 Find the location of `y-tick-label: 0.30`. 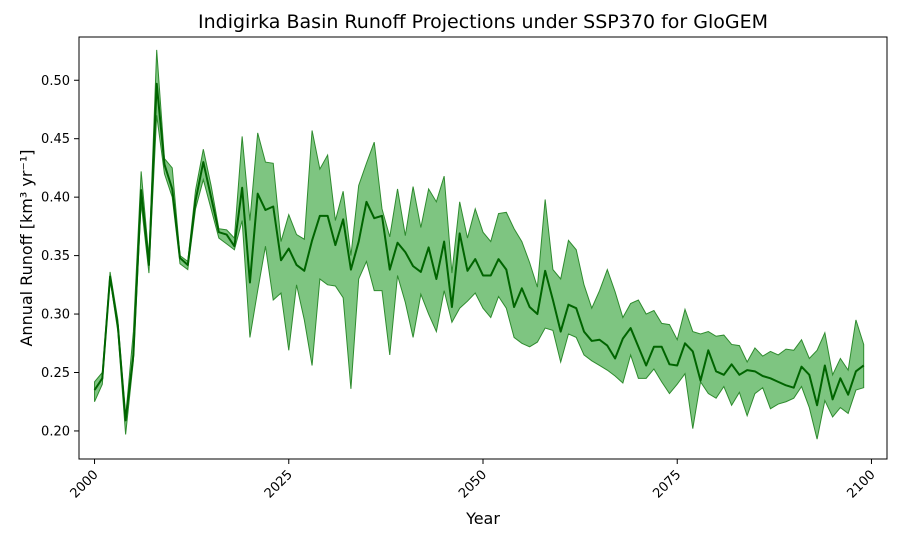

y-tick-label: 0.30 is located at coordinates (55, 315).